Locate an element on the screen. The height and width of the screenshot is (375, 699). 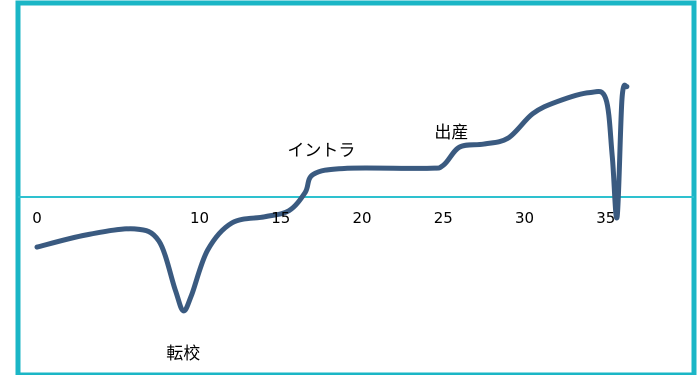
x-tick-label: 20 is located at coordinates (361, 218).